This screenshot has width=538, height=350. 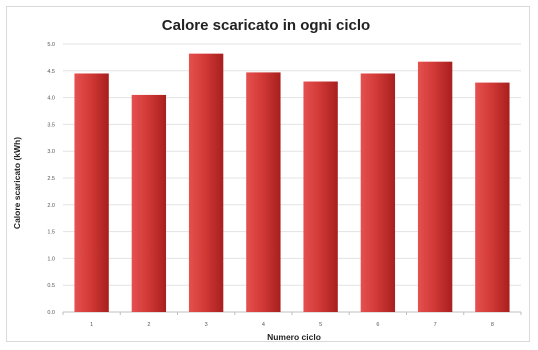 I want to click on x-tick-label: 4, so click(x=263, y=325).